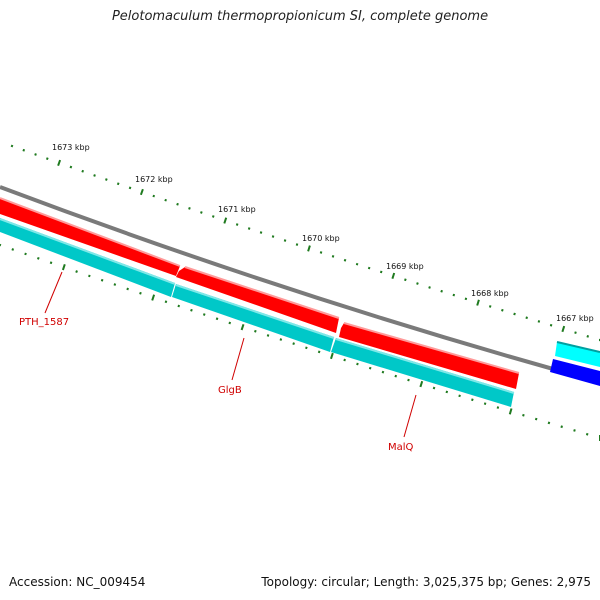 This screenshot has width=600, height=600. What do you see at coordinates (44, 322) in the screenshot?
I see `gene-label-pth1587: PTH_1587` at bounding box center [44, 322].